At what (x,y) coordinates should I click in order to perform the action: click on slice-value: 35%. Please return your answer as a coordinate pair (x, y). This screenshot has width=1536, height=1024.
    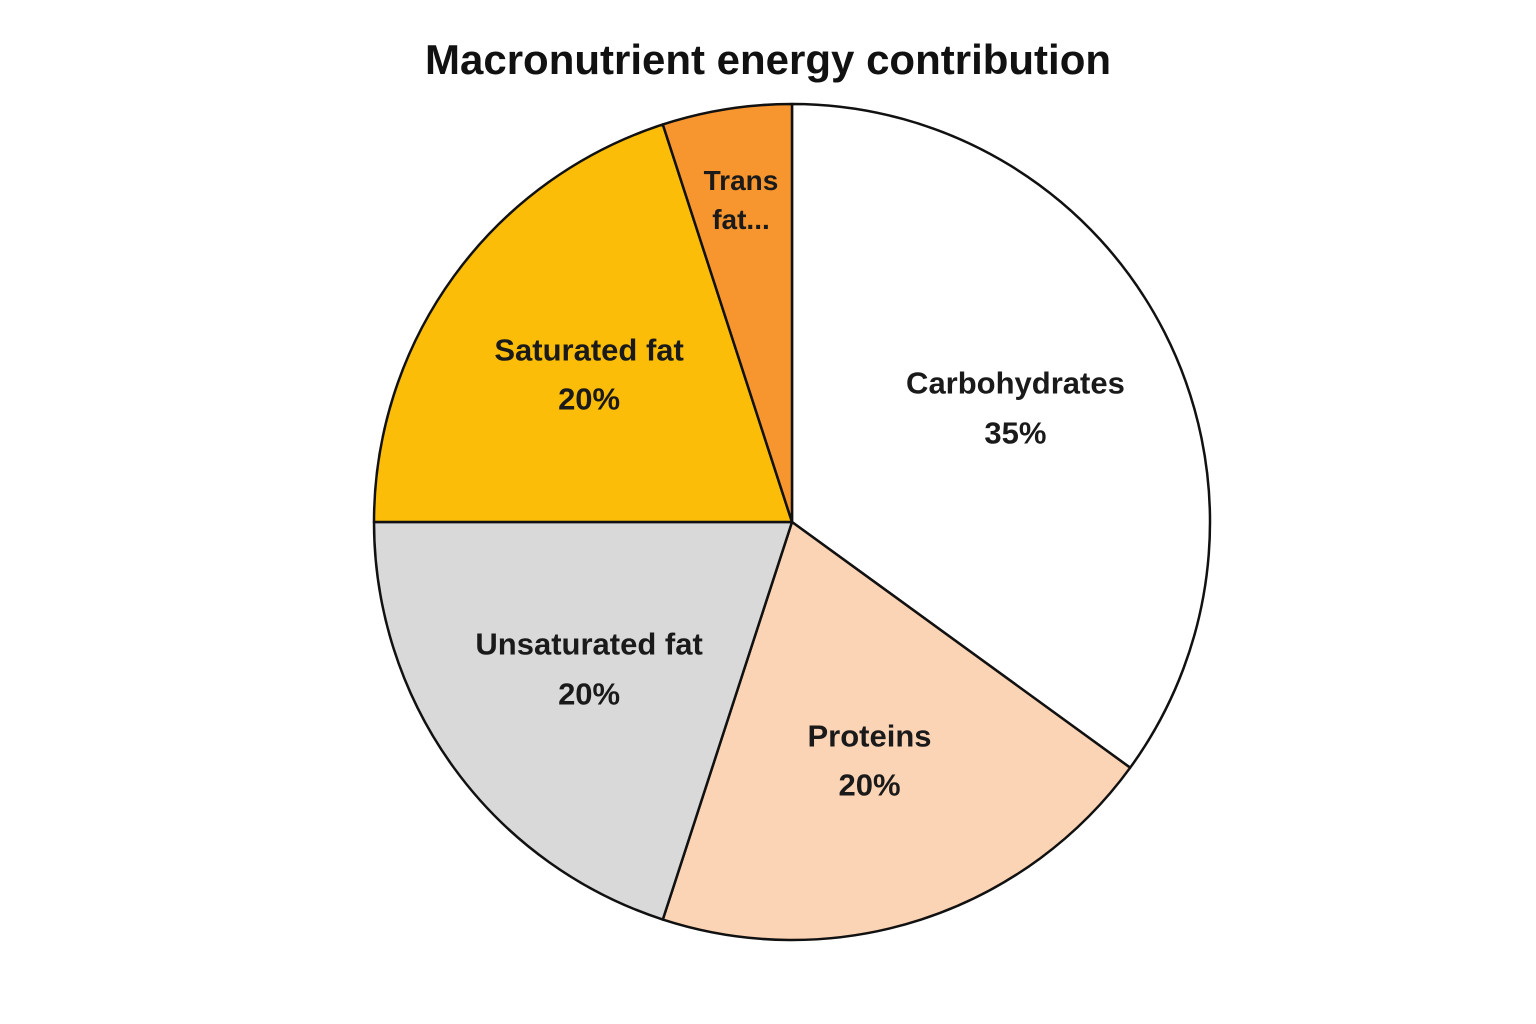
    Looking at the image, I should click on (1015, 433).